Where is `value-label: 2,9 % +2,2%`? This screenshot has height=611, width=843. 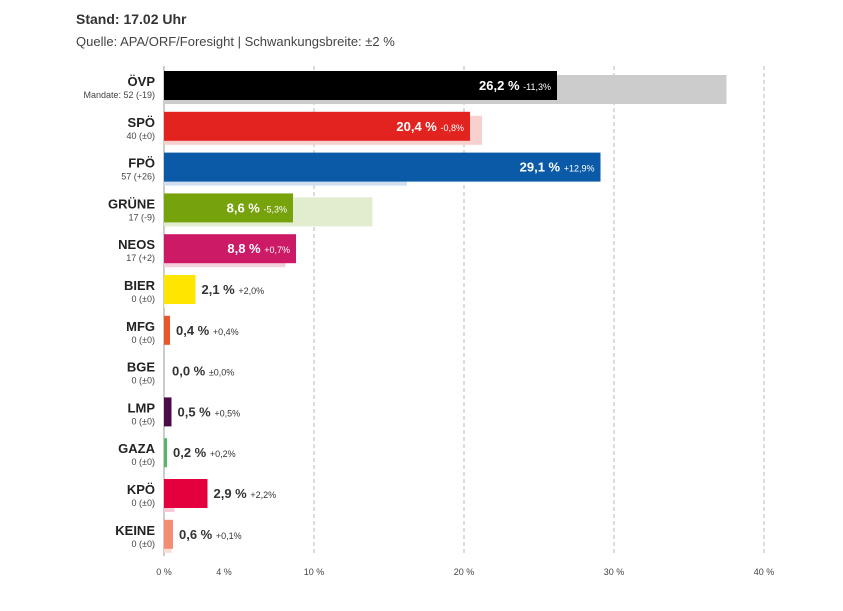
value-label: 2,9 % +2,2% is located at coordinates (245, 493).